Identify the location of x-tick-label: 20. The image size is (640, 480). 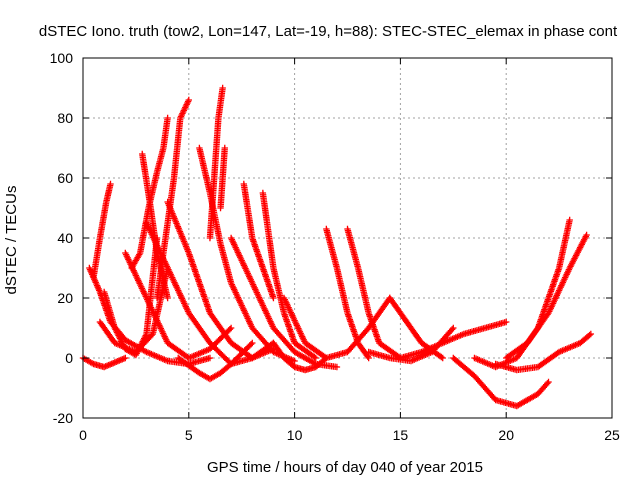
(506, 435).